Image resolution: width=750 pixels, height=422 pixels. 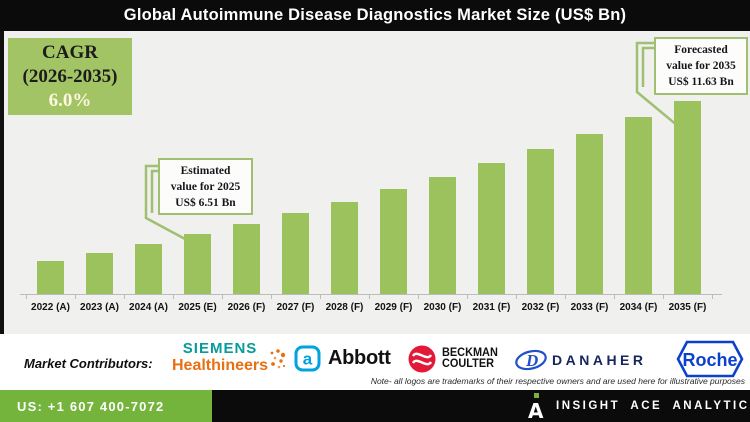 I want to click on cagr-label: CAGR, so click(x=70, y=52).